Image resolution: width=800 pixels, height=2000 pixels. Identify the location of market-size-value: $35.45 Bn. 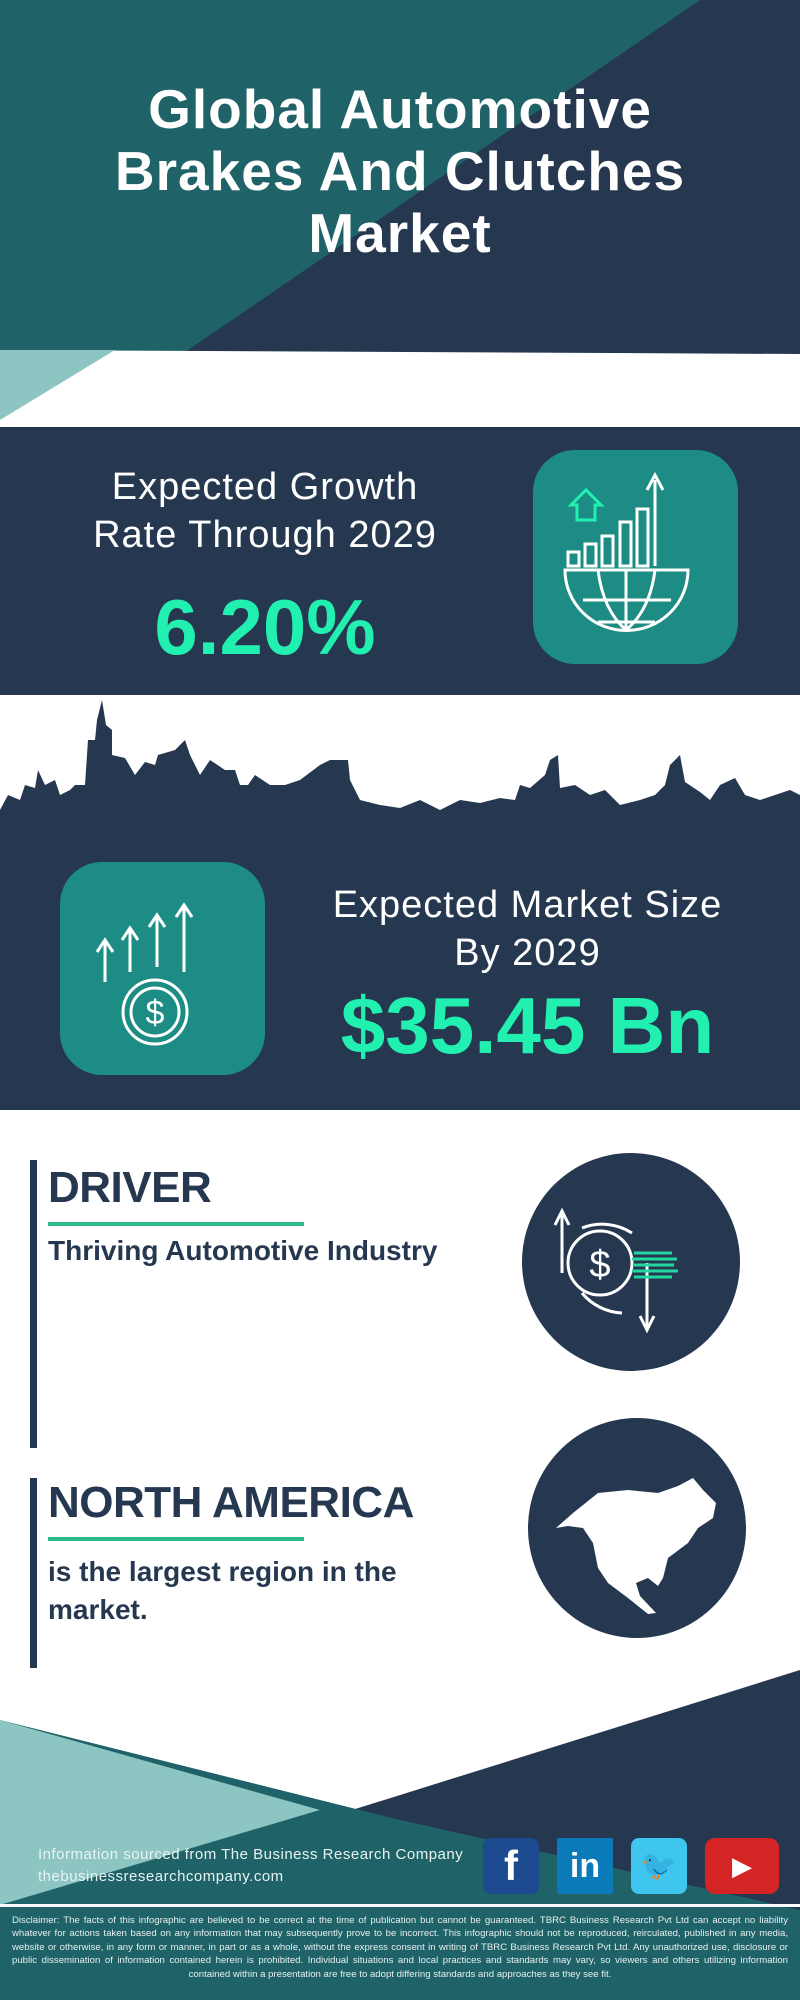
(527, 1025).